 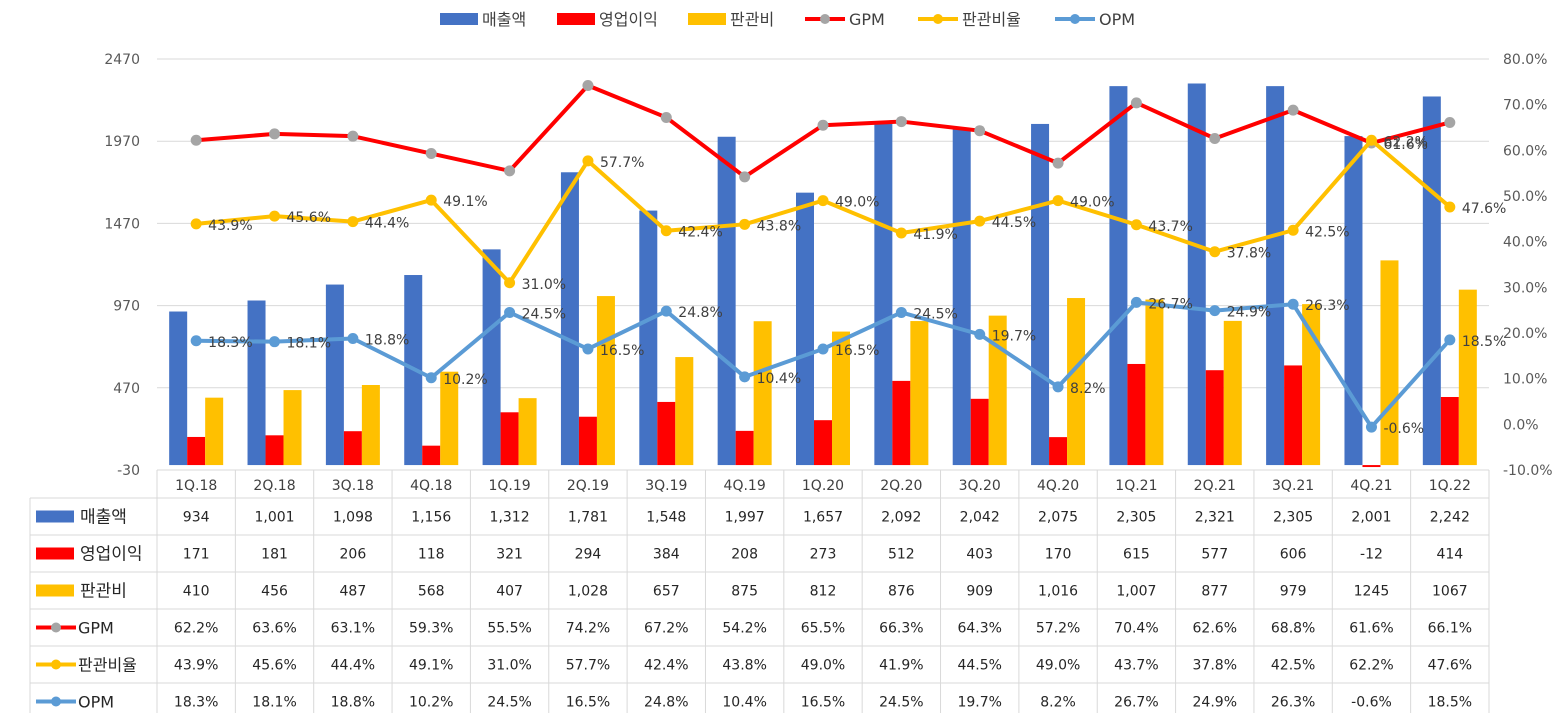 I want to click on table-cell: 407, so click(x=509, y=592).